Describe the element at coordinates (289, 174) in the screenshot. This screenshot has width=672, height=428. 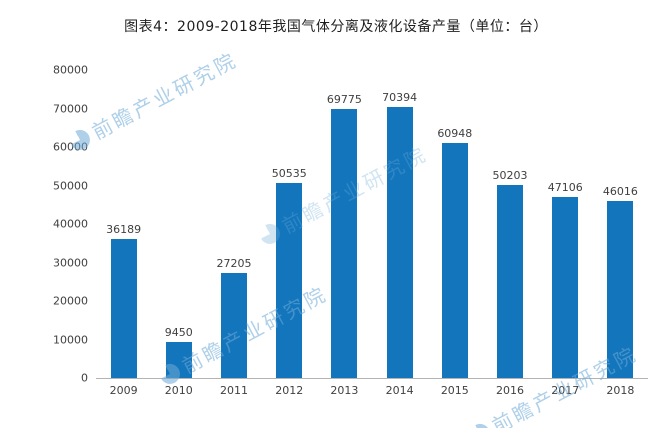
I see `bar-value-label: 50535` at that location.